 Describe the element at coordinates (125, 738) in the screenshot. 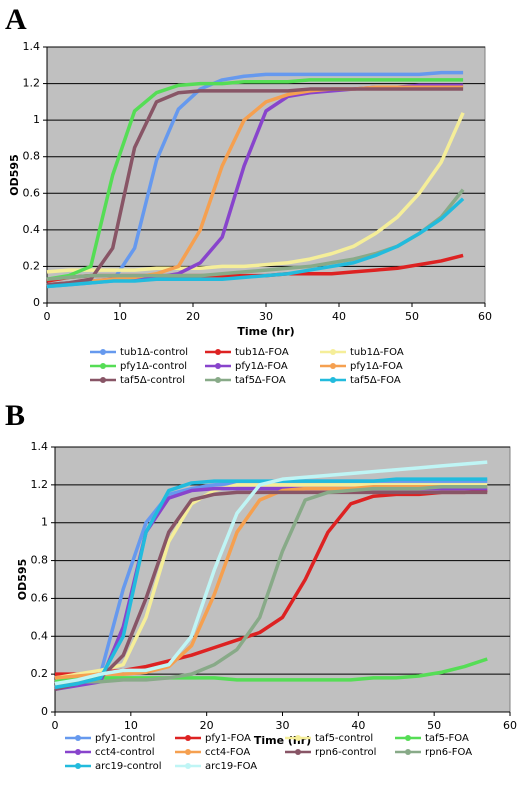

I see `legend-label: pfy1-control` at that location.